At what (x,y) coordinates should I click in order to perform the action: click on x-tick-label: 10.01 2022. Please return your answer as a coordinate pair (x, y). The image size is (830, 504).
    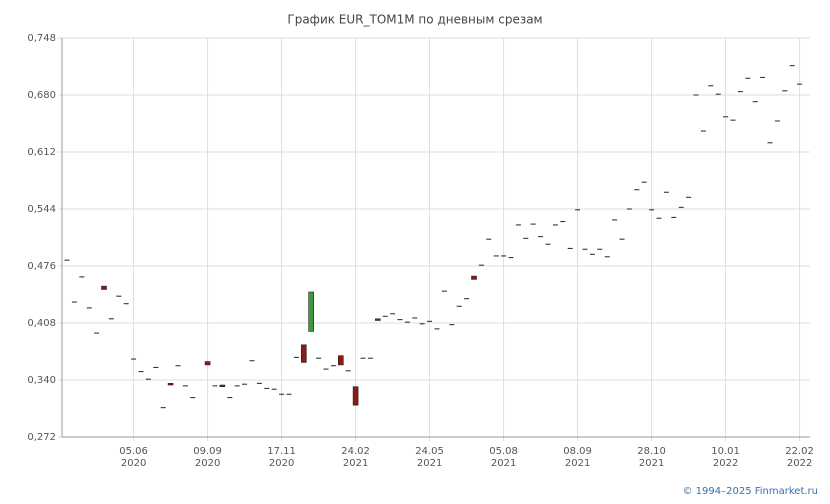
    Looking at the image, I should click on (725, 457).